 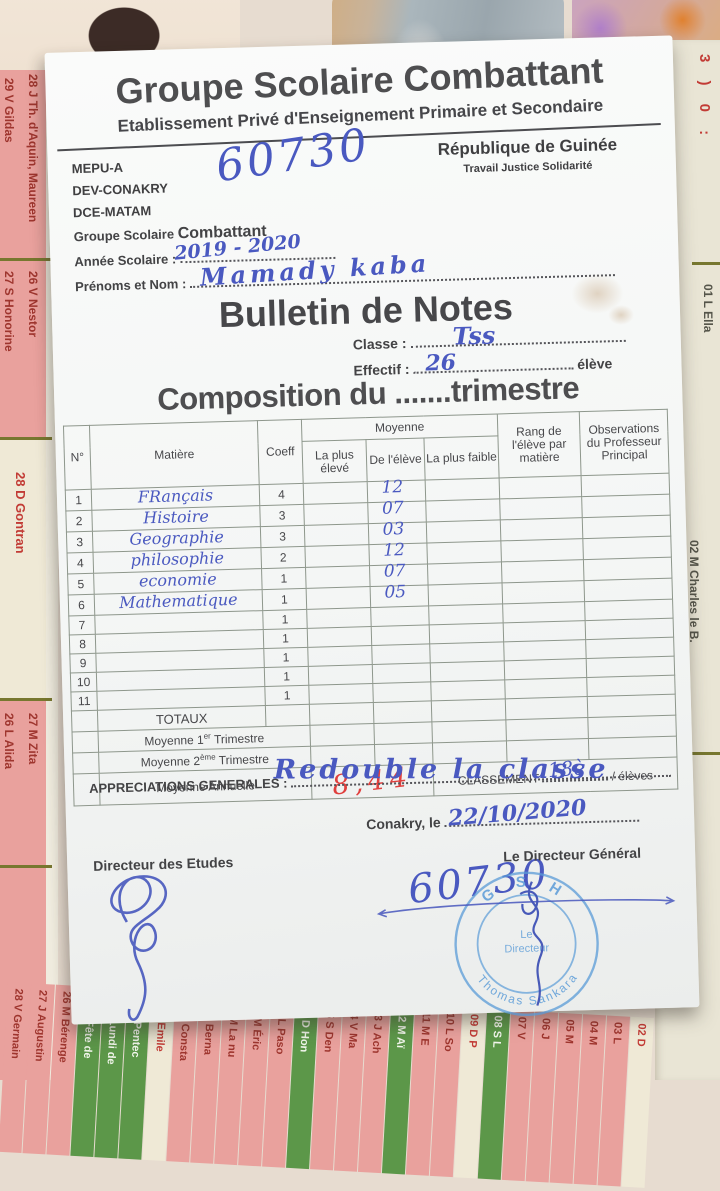 What do you see at coordinates (20, 513) in the screenshot?
I see `calendar-day-label: 28 D Gontran` at bounding box center [20, 513].